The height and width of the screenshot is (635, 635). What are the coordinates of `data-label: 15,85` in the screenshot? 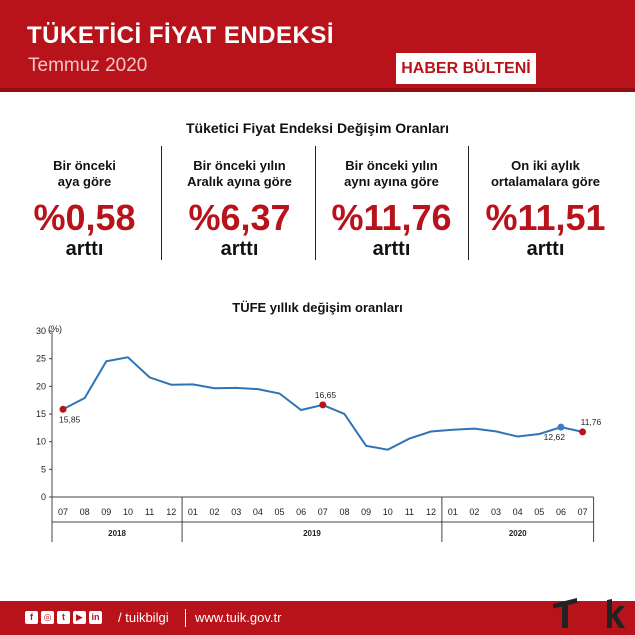 It's located at (70, 419).